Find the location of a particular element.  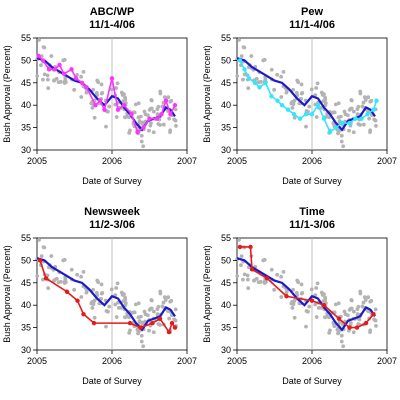

y-tick-label: 35 is located at coordinates (226, 328).